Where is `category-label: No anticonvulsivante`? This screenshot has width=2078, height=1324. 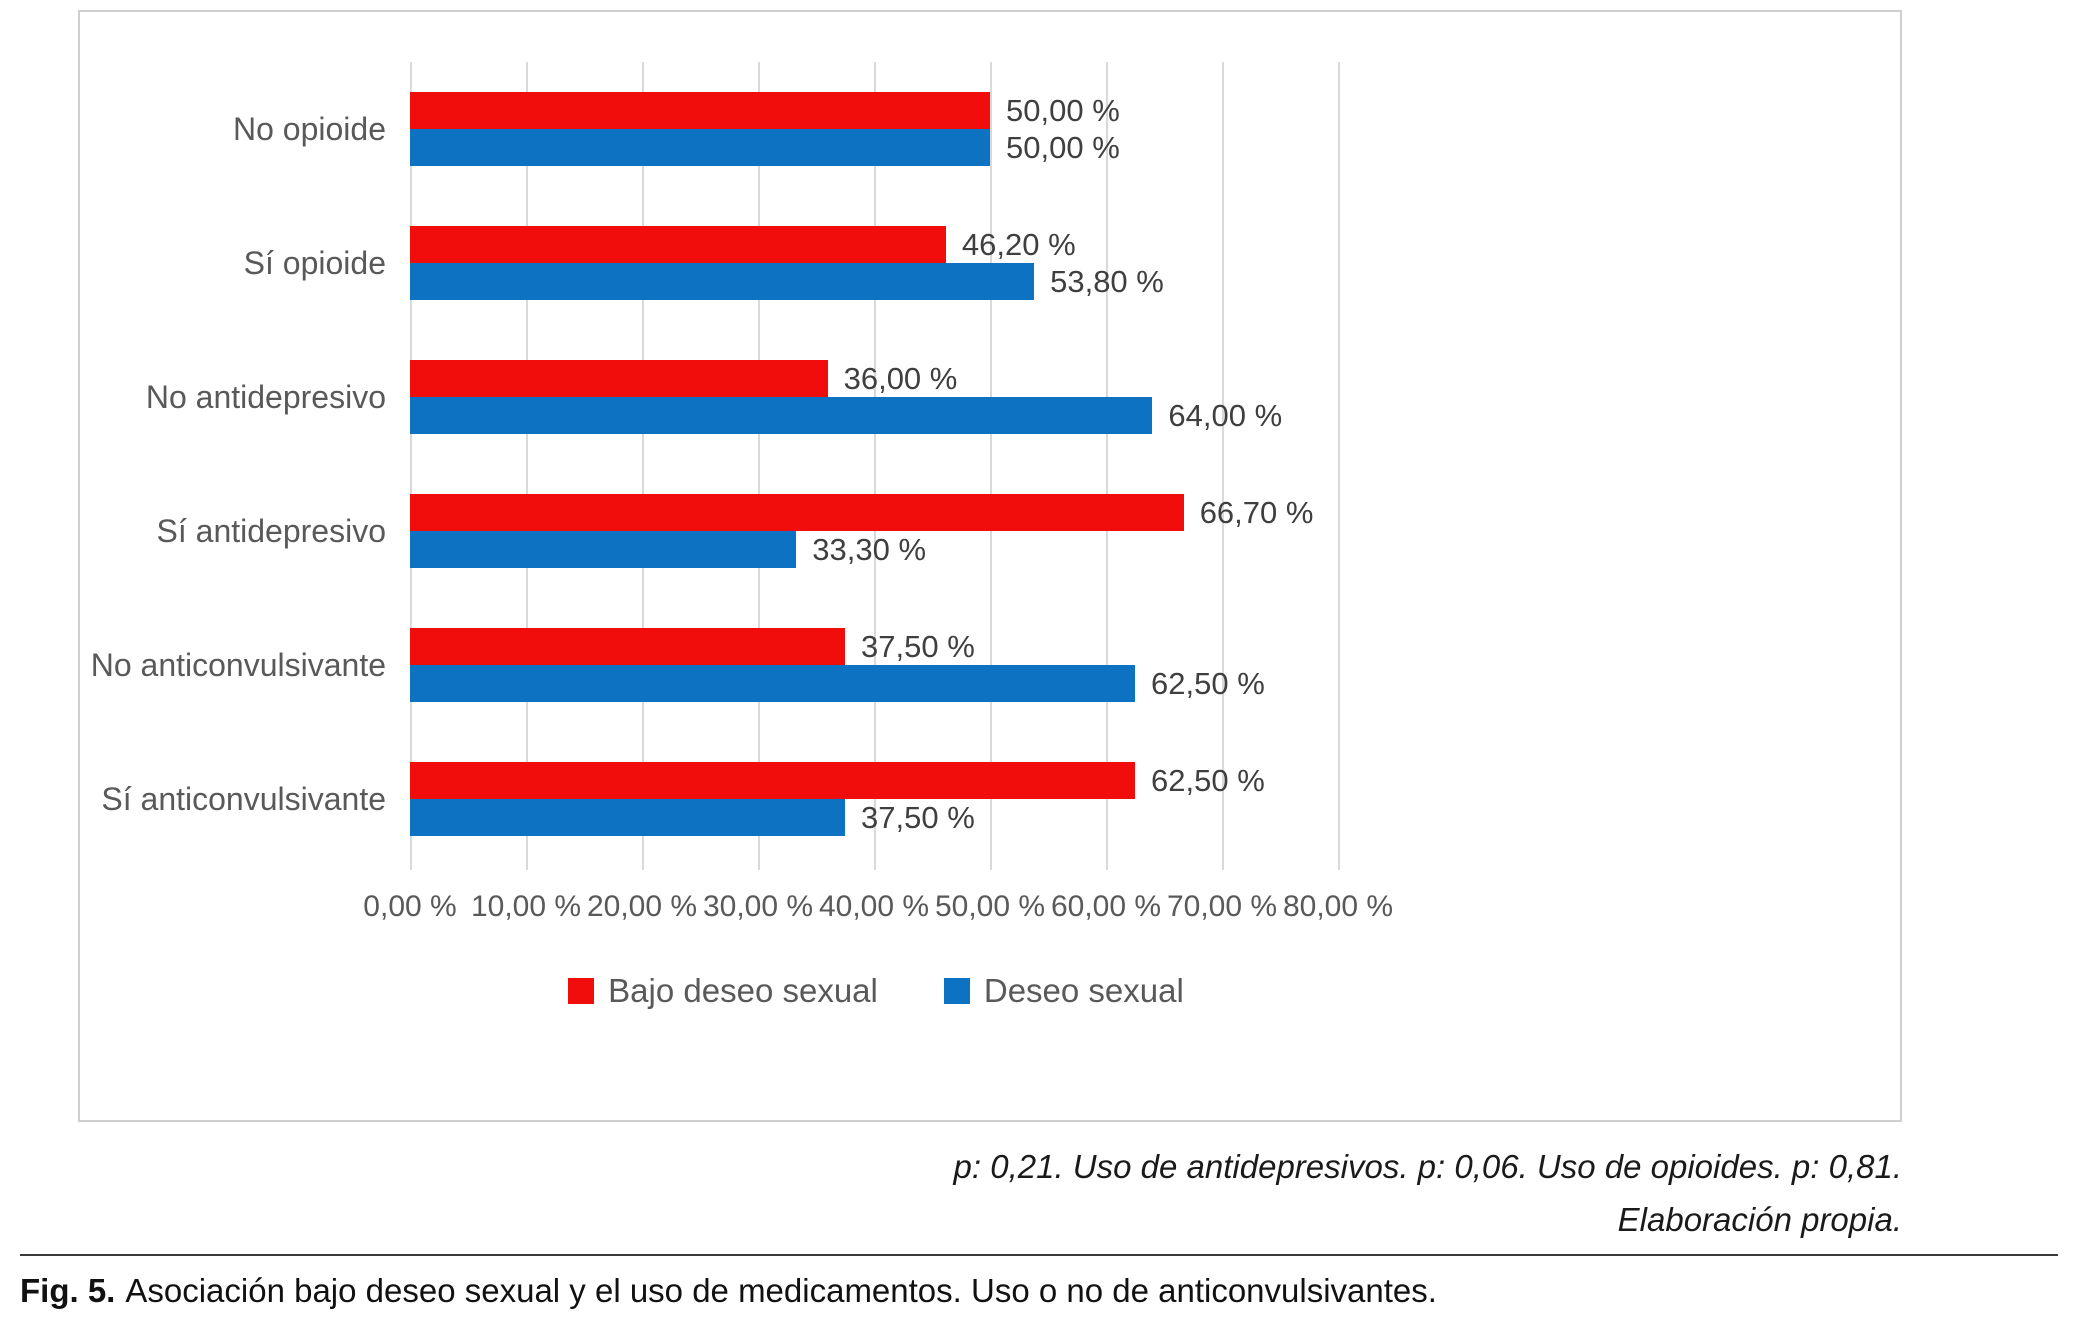
category-label: No anticonvulsivante is located at coordinates (238, 664).